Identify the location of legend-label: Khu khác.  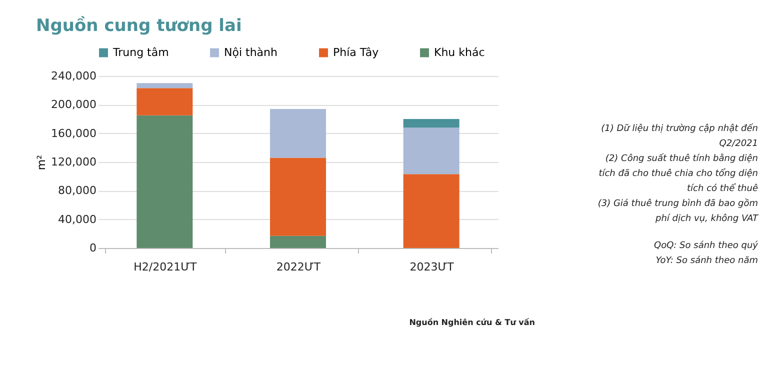
(459, 52).